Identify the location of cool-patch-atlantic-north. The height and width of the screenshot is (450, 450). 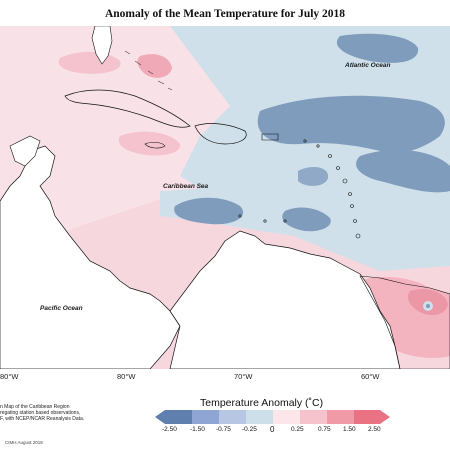
(377, 48).